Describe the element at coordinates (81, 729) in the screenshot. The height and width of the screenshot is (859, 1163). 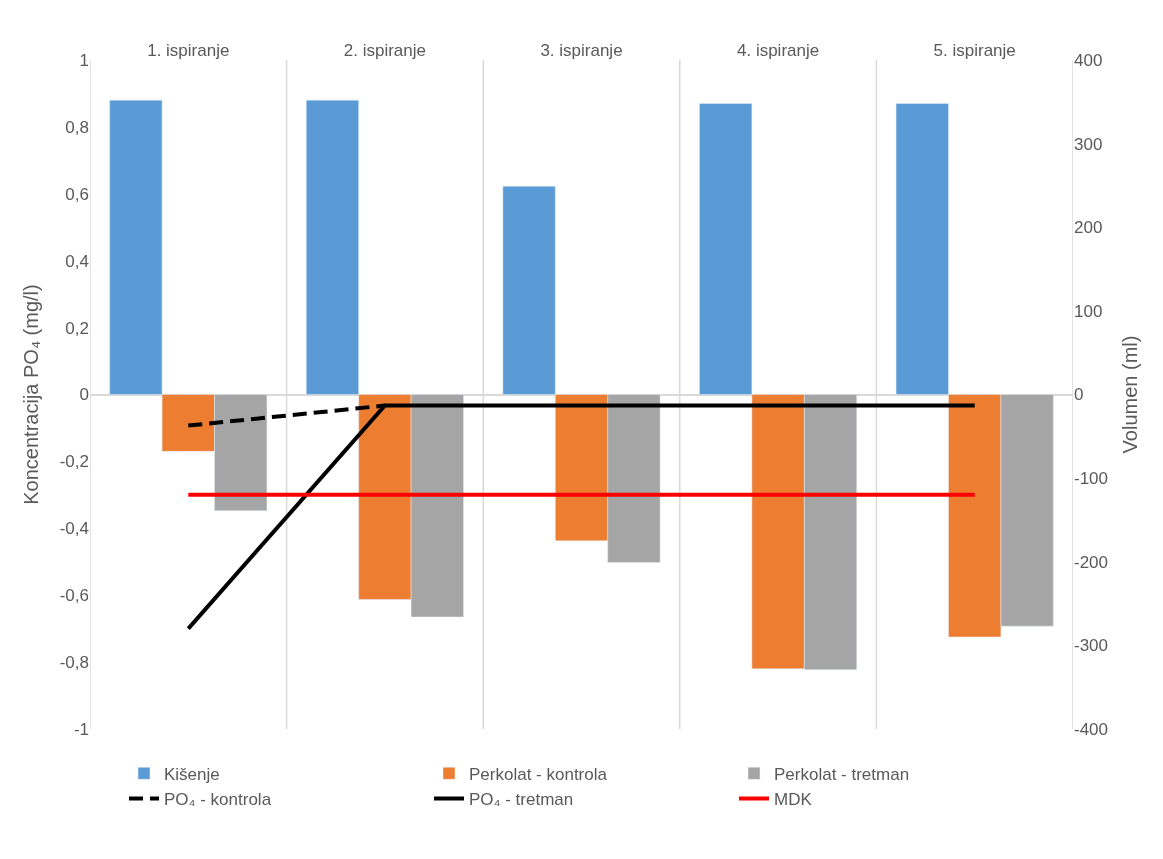
I see `y-tick-label: -1` at that location.